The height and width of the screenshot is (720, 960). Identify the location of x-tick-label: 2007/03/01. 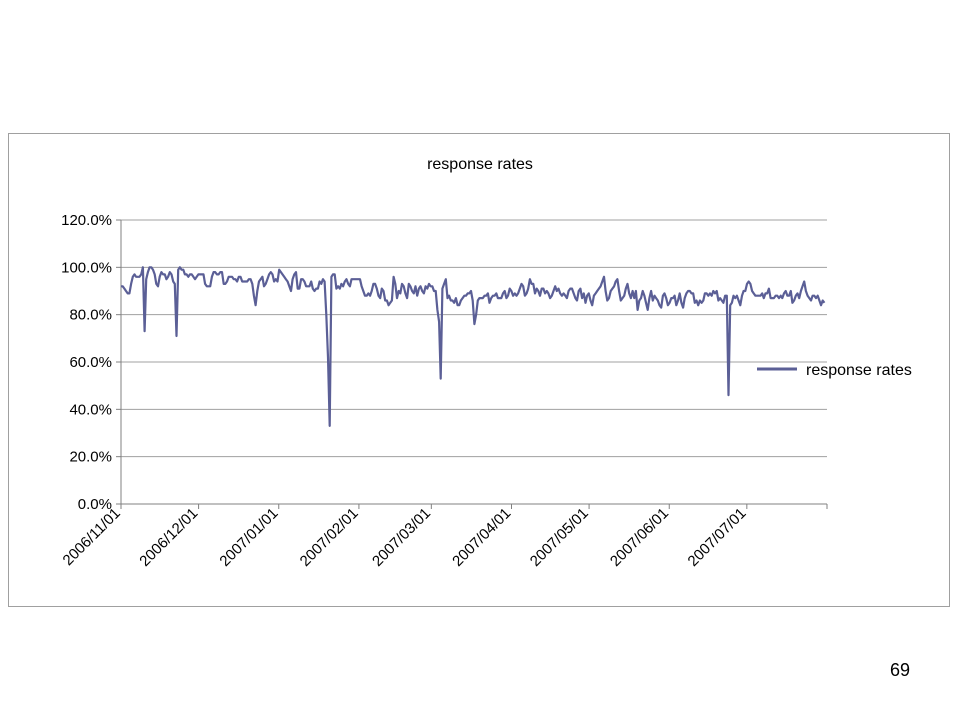
(401, 537).